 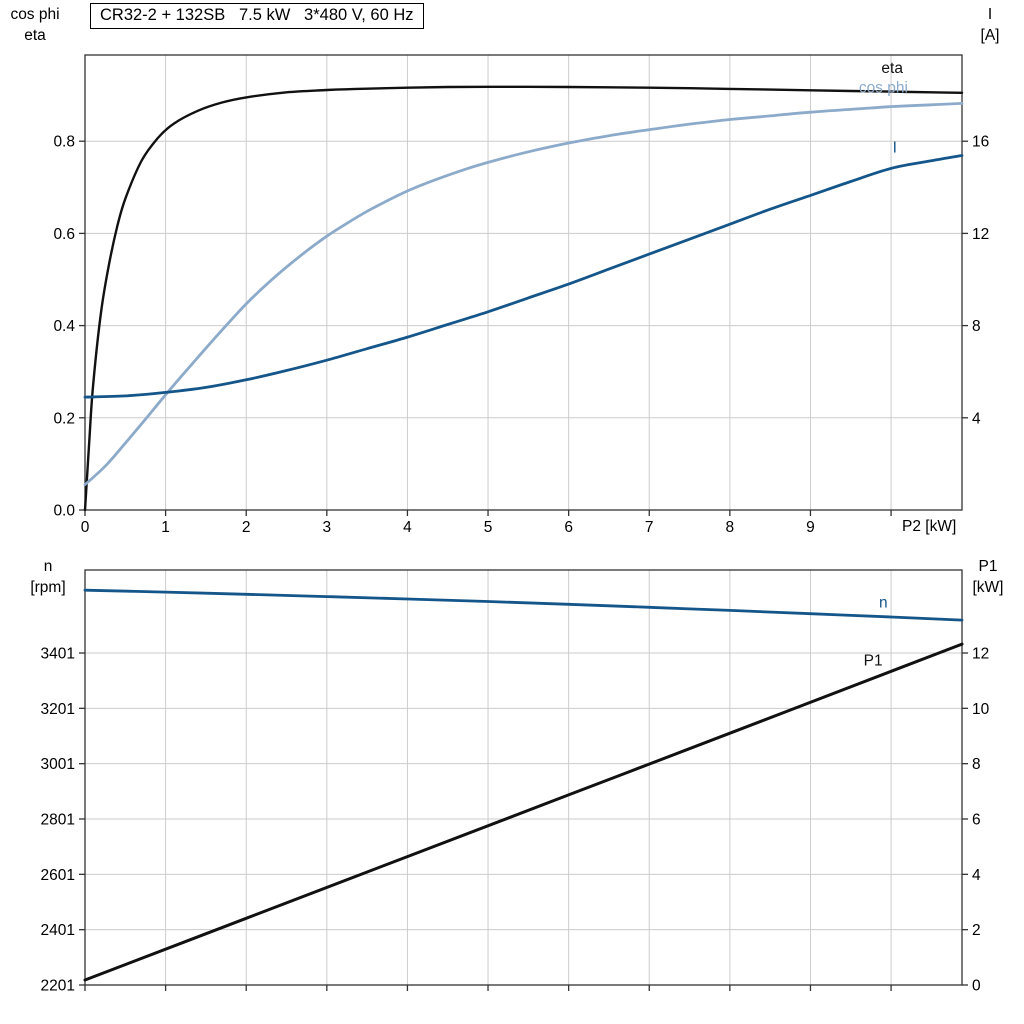 What do you see at coordinates (58, 654) in the screenshot?
I see `svg-text: 3401` at bounding box center [58, 654].